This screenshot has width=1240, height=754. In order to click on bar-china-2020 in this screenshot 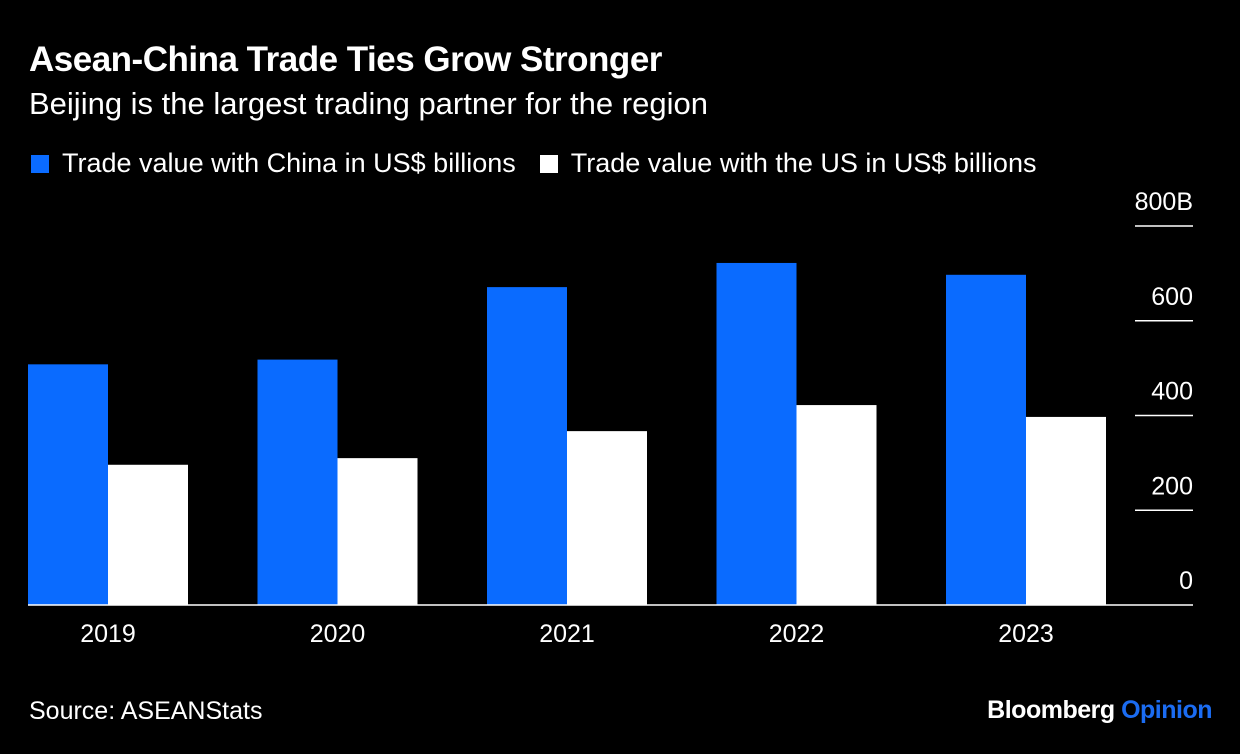, I will do `click(297, 482)`.